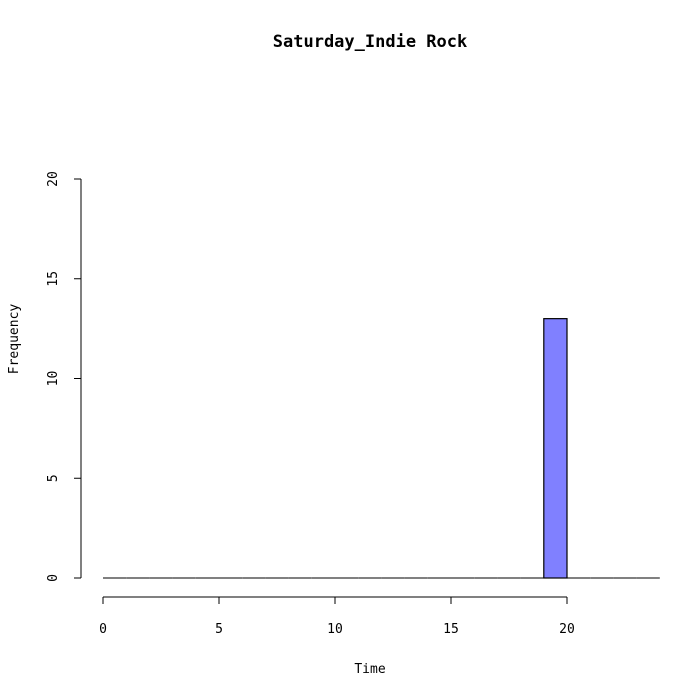 This screenshot has height=699, width=699. Describe the element at coordinates (567, 629) in the screenshot. I see `x-tick-label: 20` at that location.